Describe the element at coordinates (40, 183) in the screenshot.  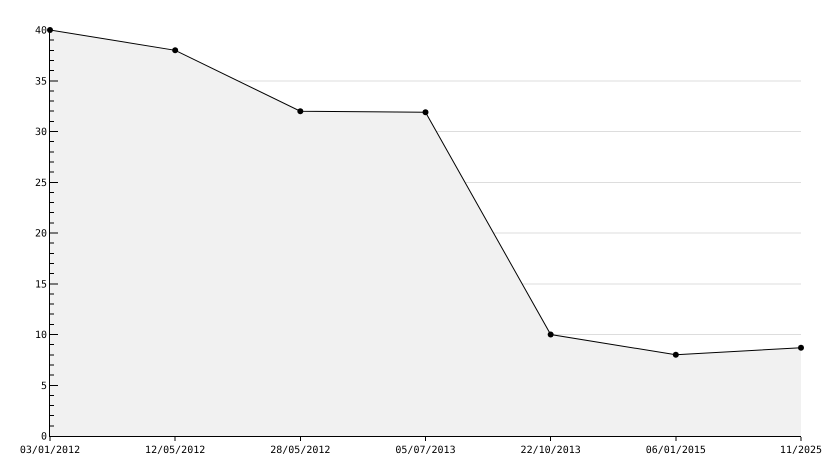
I see `y-tick-label: 25` at that location.